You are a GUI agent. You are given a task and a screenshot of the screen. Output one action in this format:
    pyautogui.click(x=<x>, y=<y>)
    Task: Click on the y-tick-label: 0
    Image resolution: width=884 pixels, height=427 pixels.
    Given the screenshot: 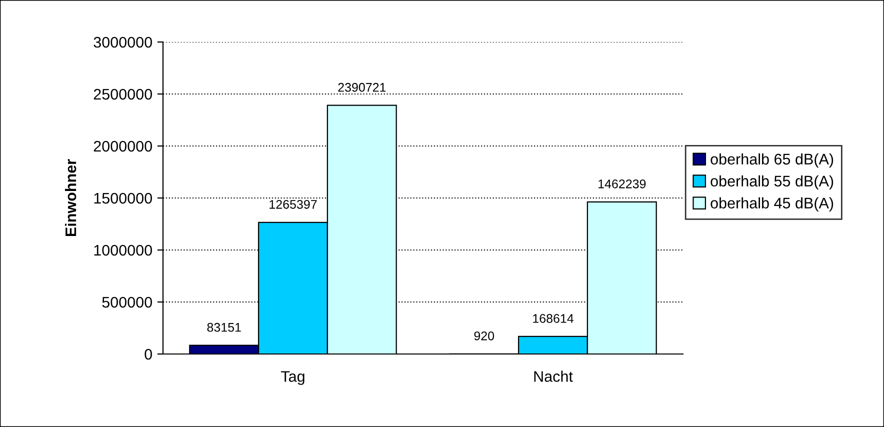 What is the action you would take?
    pyautogui.click(x=148, y=354)
    